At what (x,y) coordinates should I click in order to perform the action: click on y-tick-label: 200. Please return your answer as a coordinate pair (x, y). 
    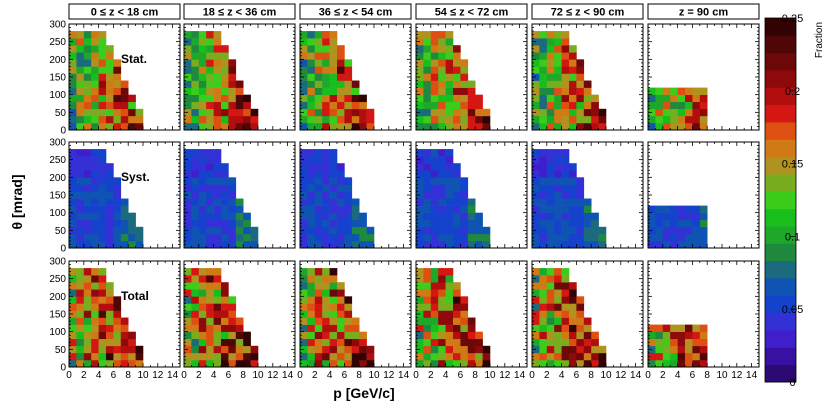
    Looking at the image, I should click on (57, 60).